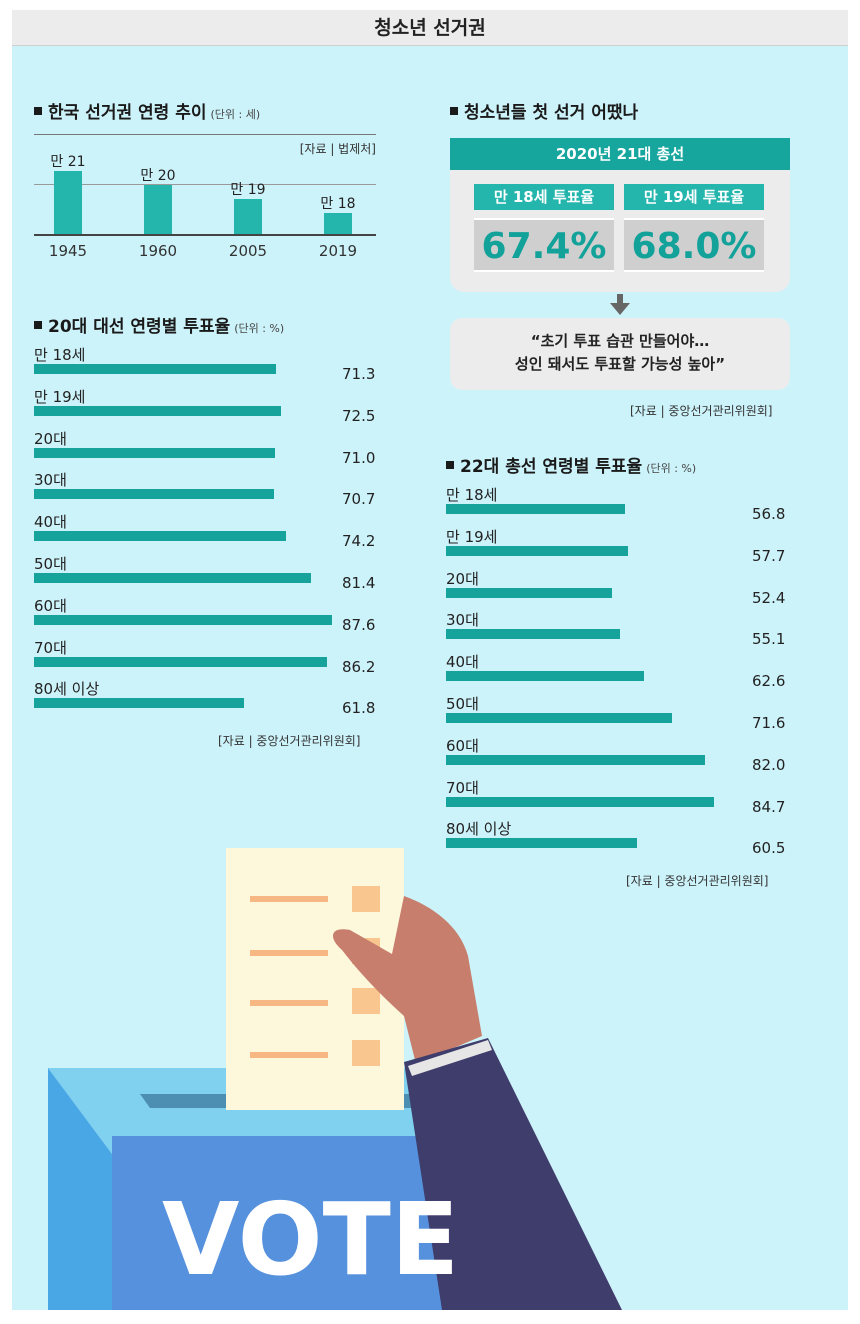 Image resolution: width=860 pixels, height=1324 pixels. I want to click on value-label: 82.0, so click(769, 764).